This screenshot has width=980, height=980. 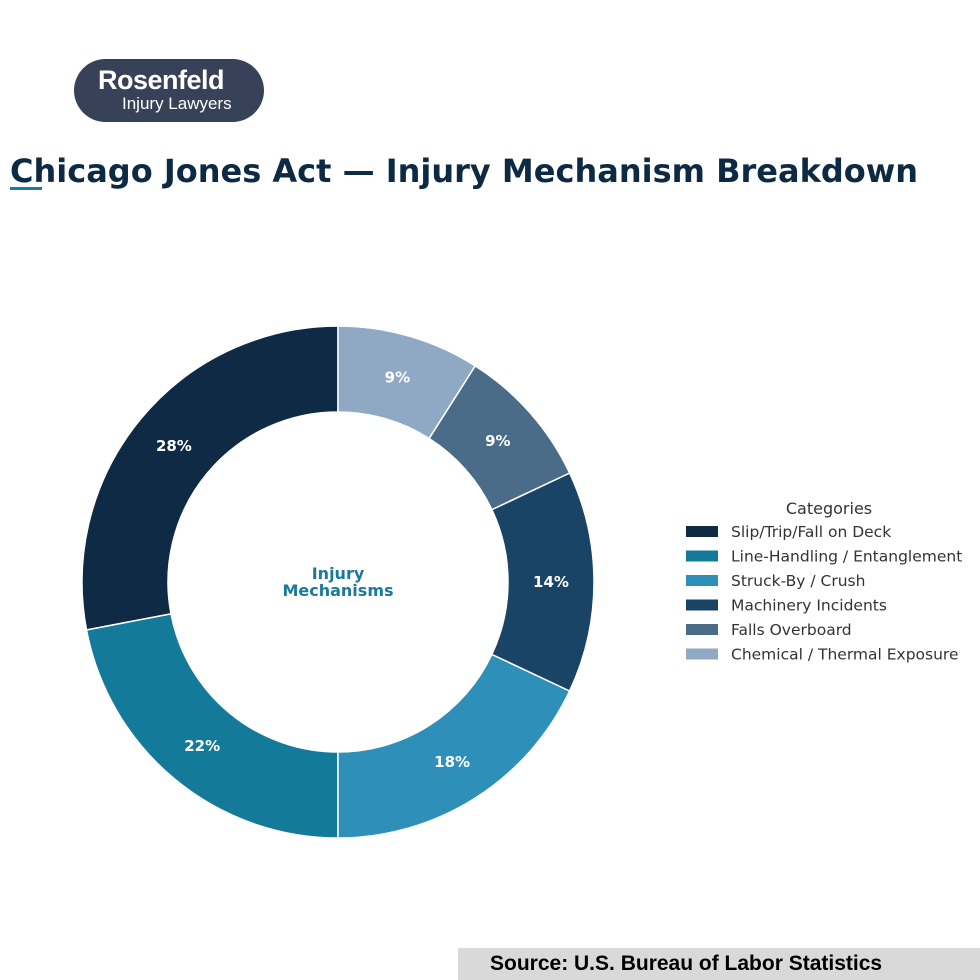 What do you see at coordinates (161, 80) in the screenshot?
I see `logo-name: Rosenfeld` at bounding box center [161, 80].